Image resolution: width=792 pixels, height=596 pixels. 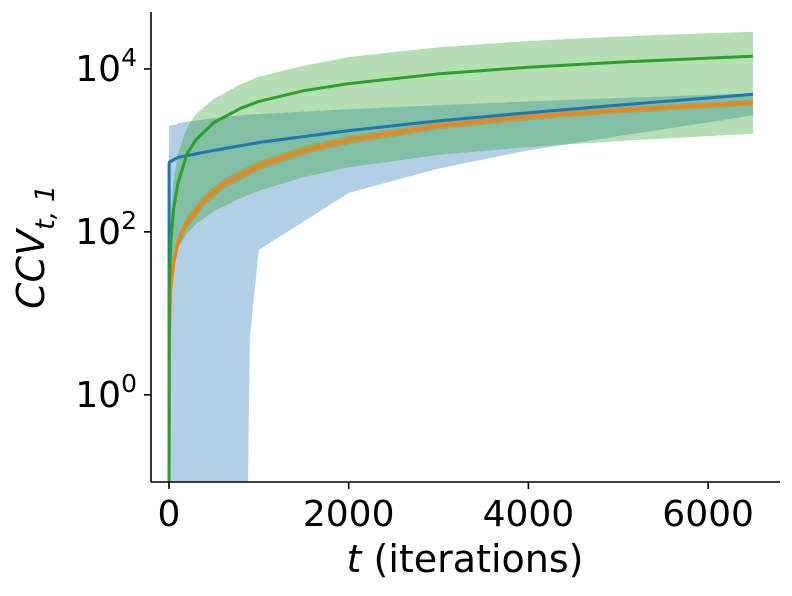 I want to click on y-axis-label-sub: t, 1, so click(x=45, y=207).